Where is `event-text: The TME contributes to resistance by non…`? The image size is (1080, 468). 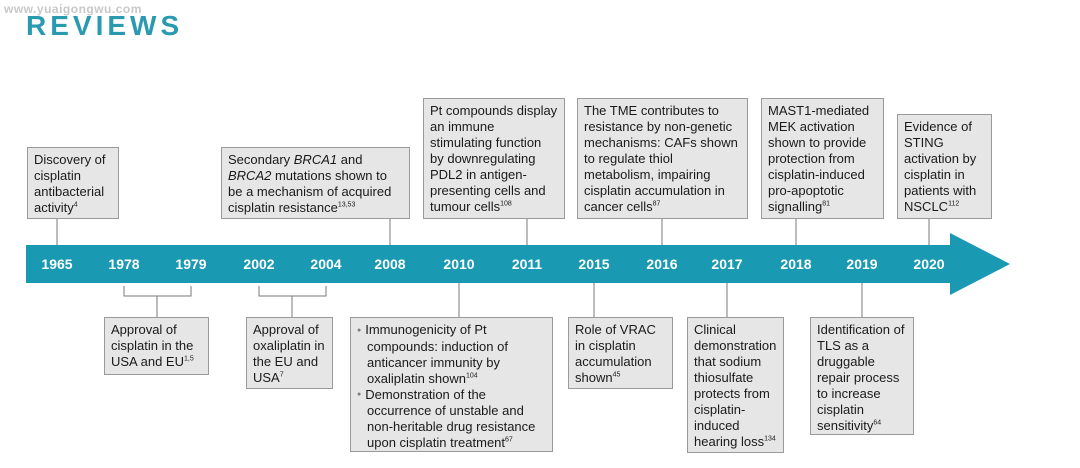 event-text: The TME contributes to resistance by non… is located at coordinates (661, 158).